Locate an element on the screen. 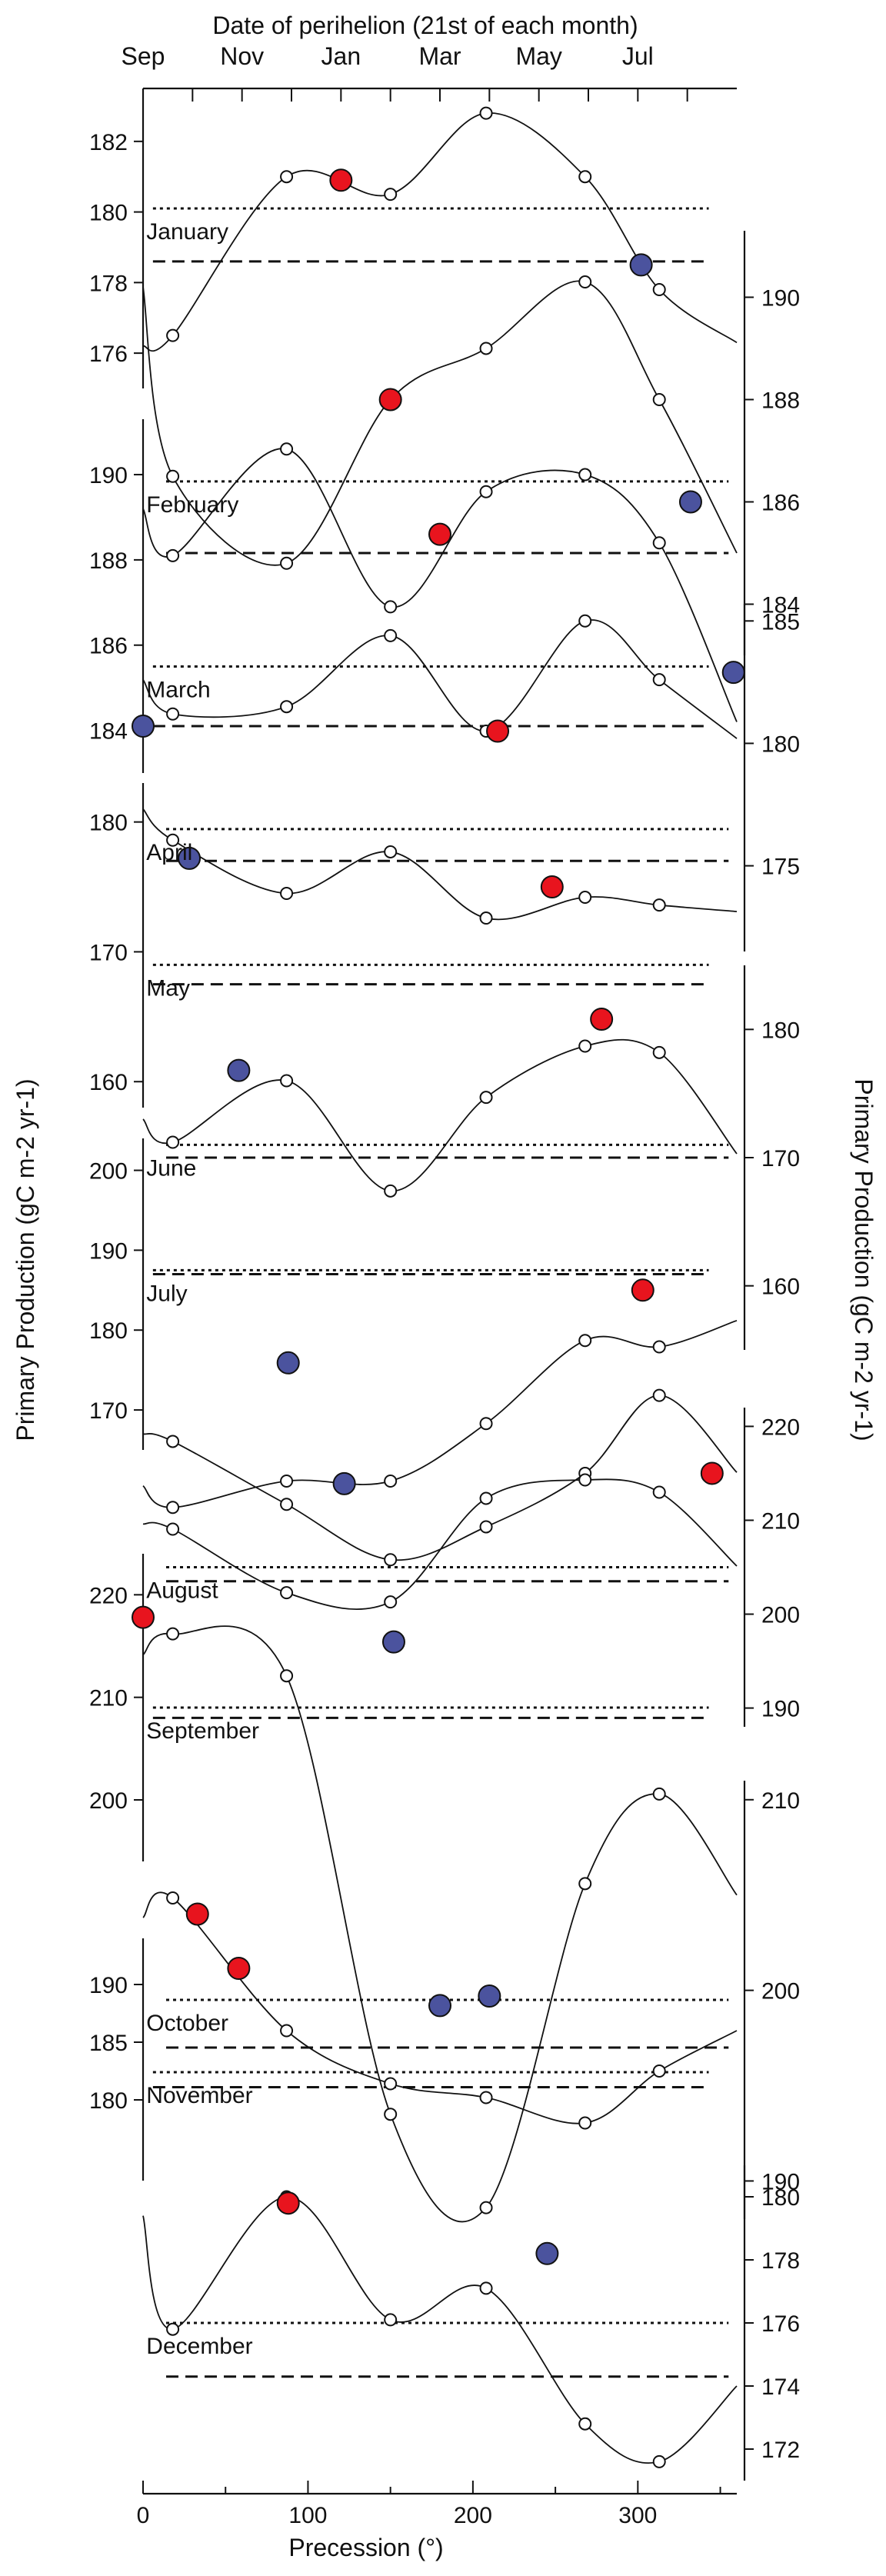 The width and height of the screenshot is (886, 2576). december-curve is located at coordinates (440, 2330).